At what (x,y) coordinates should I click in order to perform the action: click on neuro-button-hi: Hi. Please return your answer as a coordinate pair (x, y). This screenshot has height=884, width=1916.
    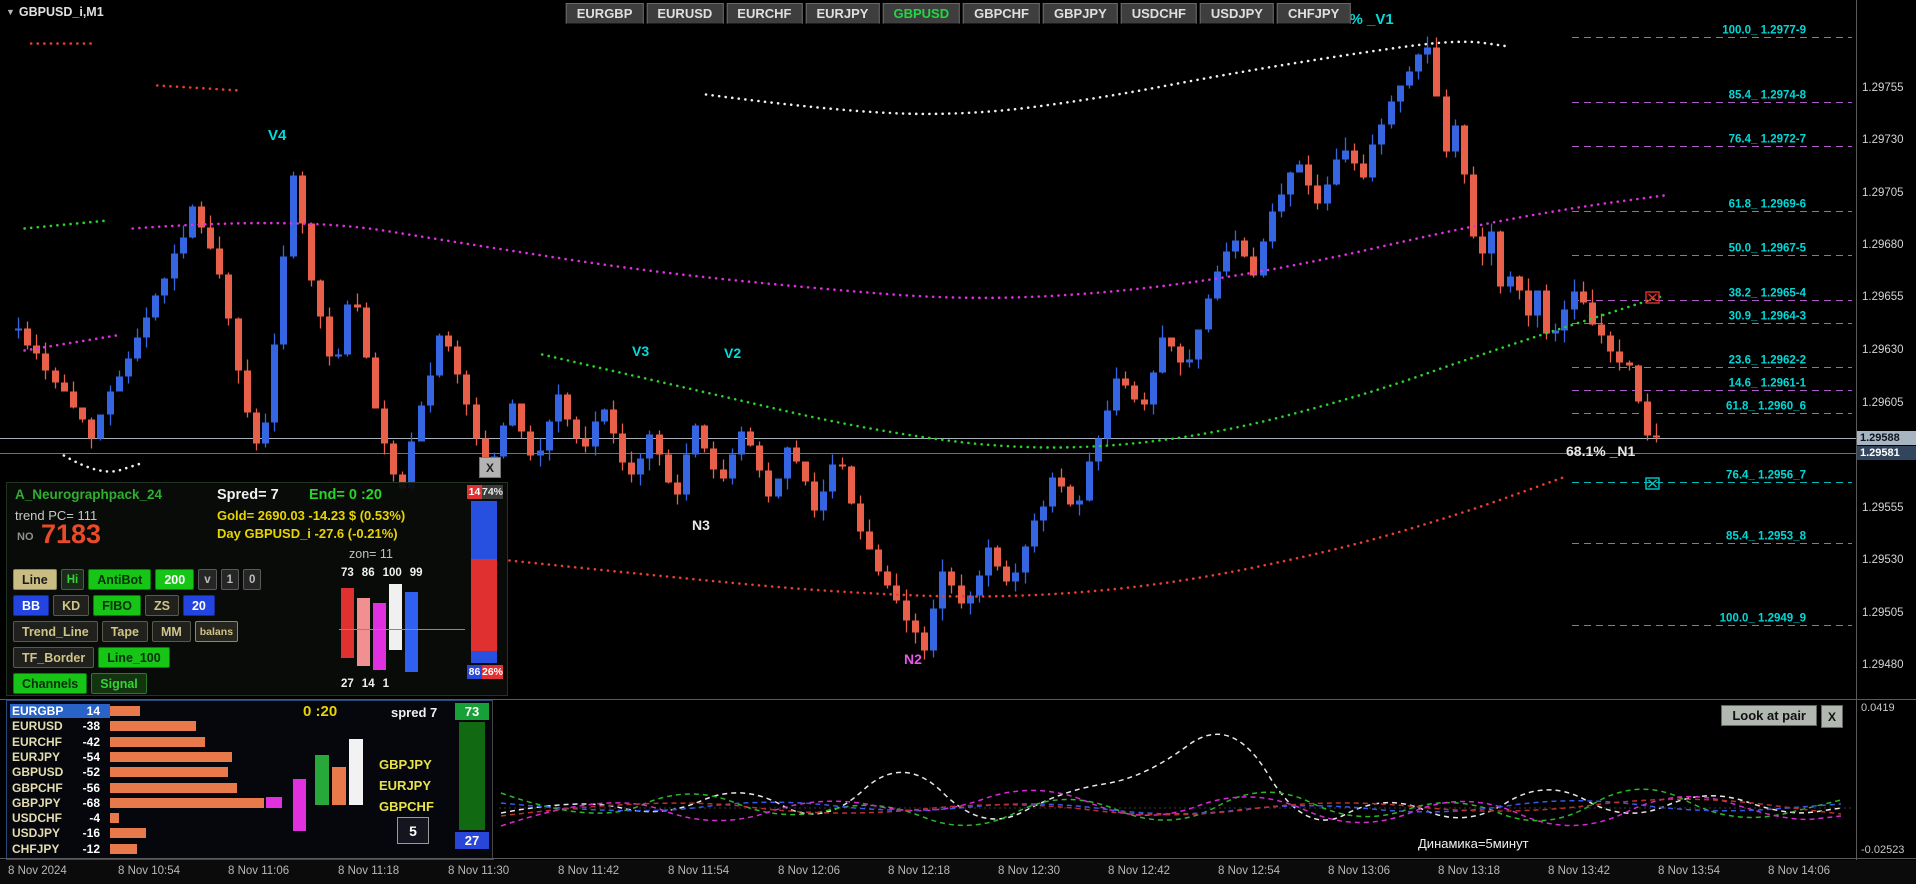
    Looking at the image, I should click on (72, 579).